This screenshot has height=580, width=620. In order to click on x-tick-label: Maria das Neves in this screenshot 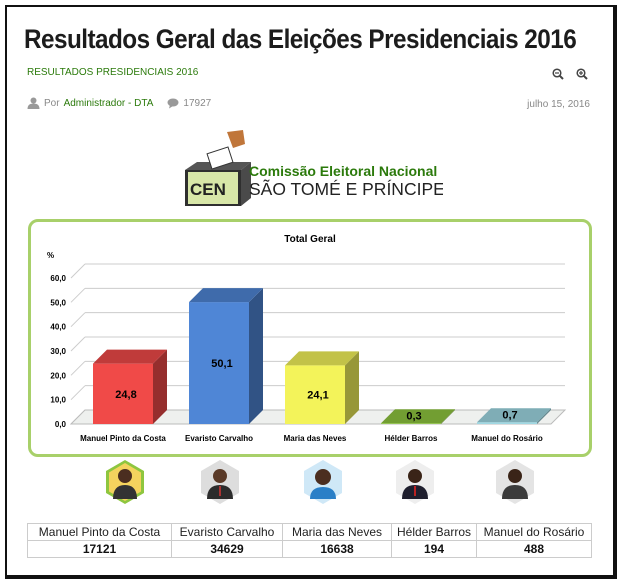, I will do `click(315, 438)`.